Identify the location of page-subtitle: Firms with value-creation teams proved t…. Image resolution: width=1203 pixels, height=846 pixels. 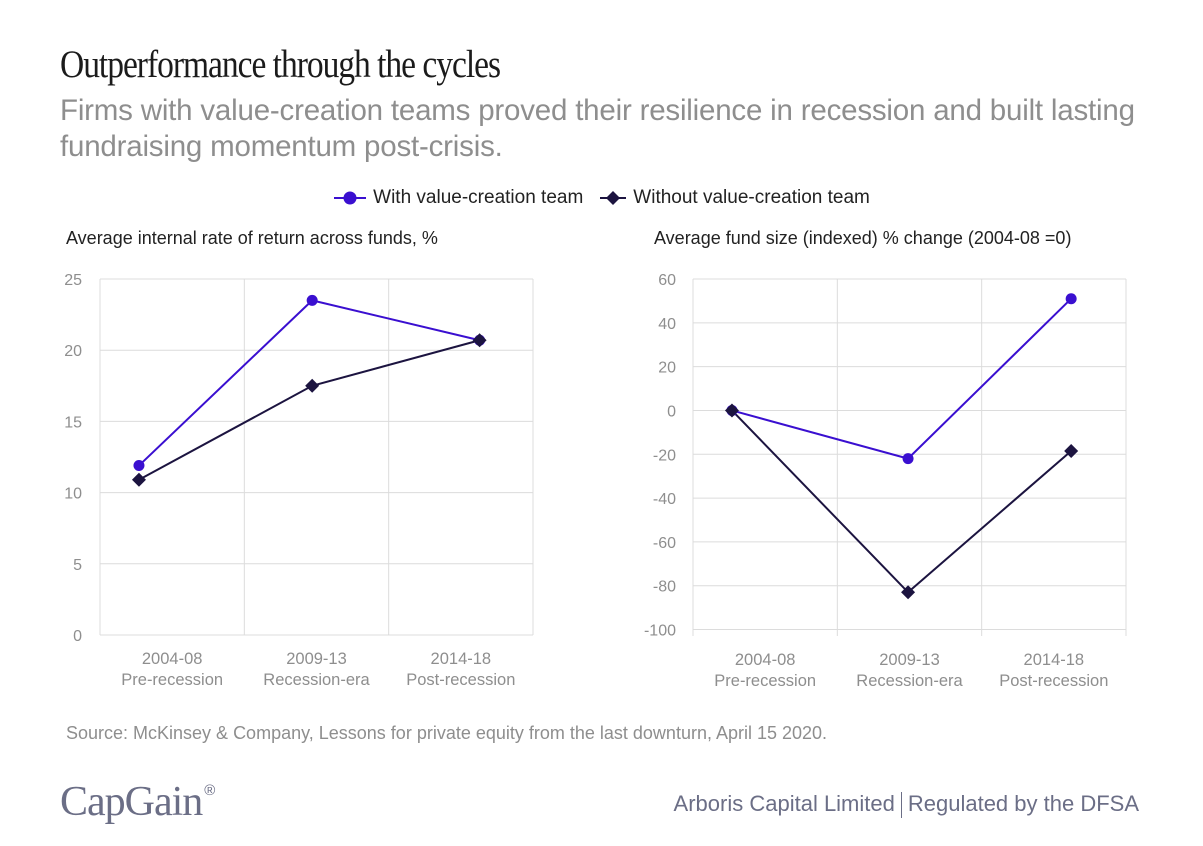
(597, 128).